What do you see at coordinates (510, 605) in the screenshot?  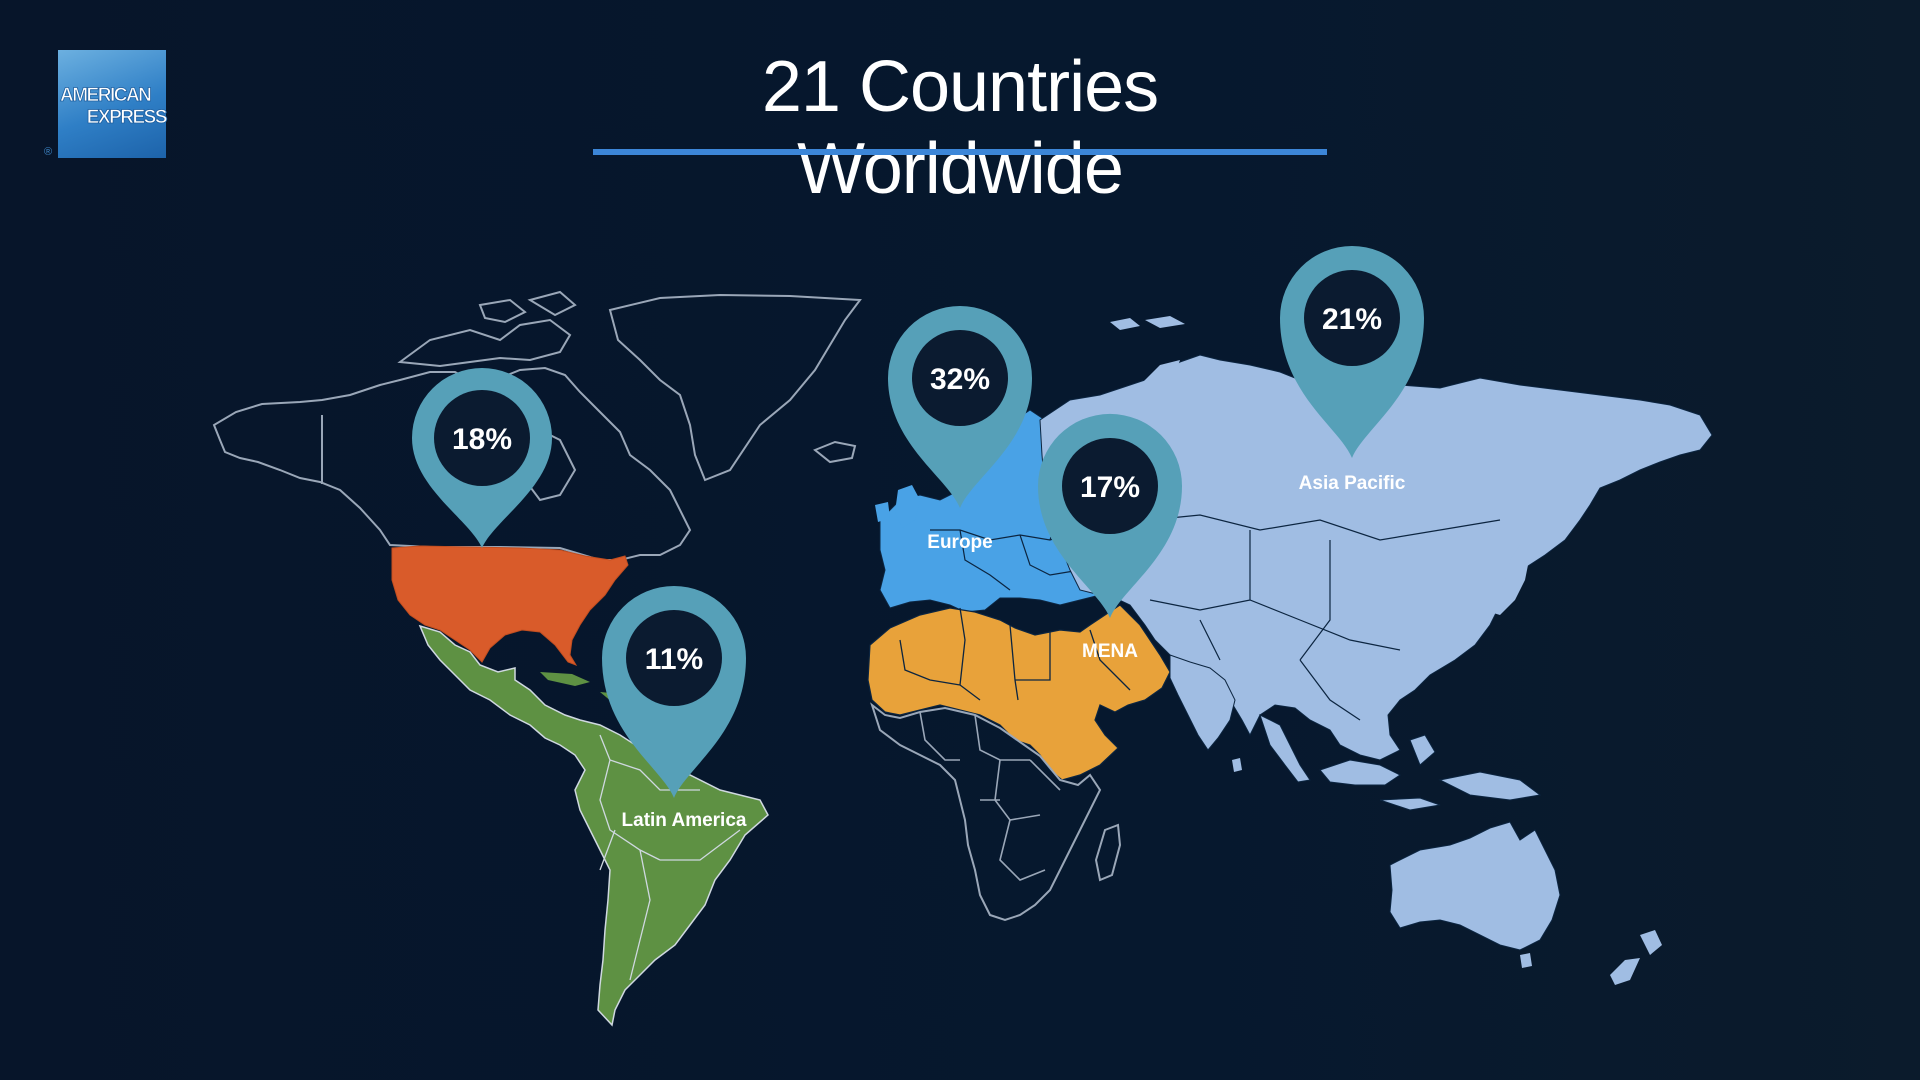 I see `usa-region` at bounding box center [510, 605].